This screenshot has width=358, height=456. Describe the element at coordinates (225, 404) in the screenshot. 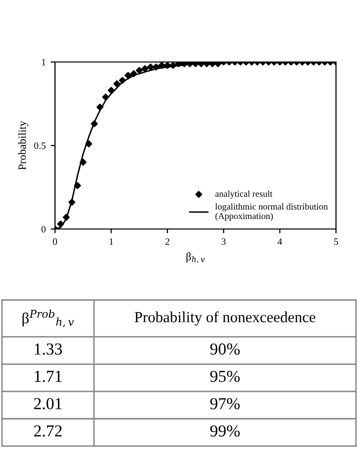

I see `text: 97%` at that location.